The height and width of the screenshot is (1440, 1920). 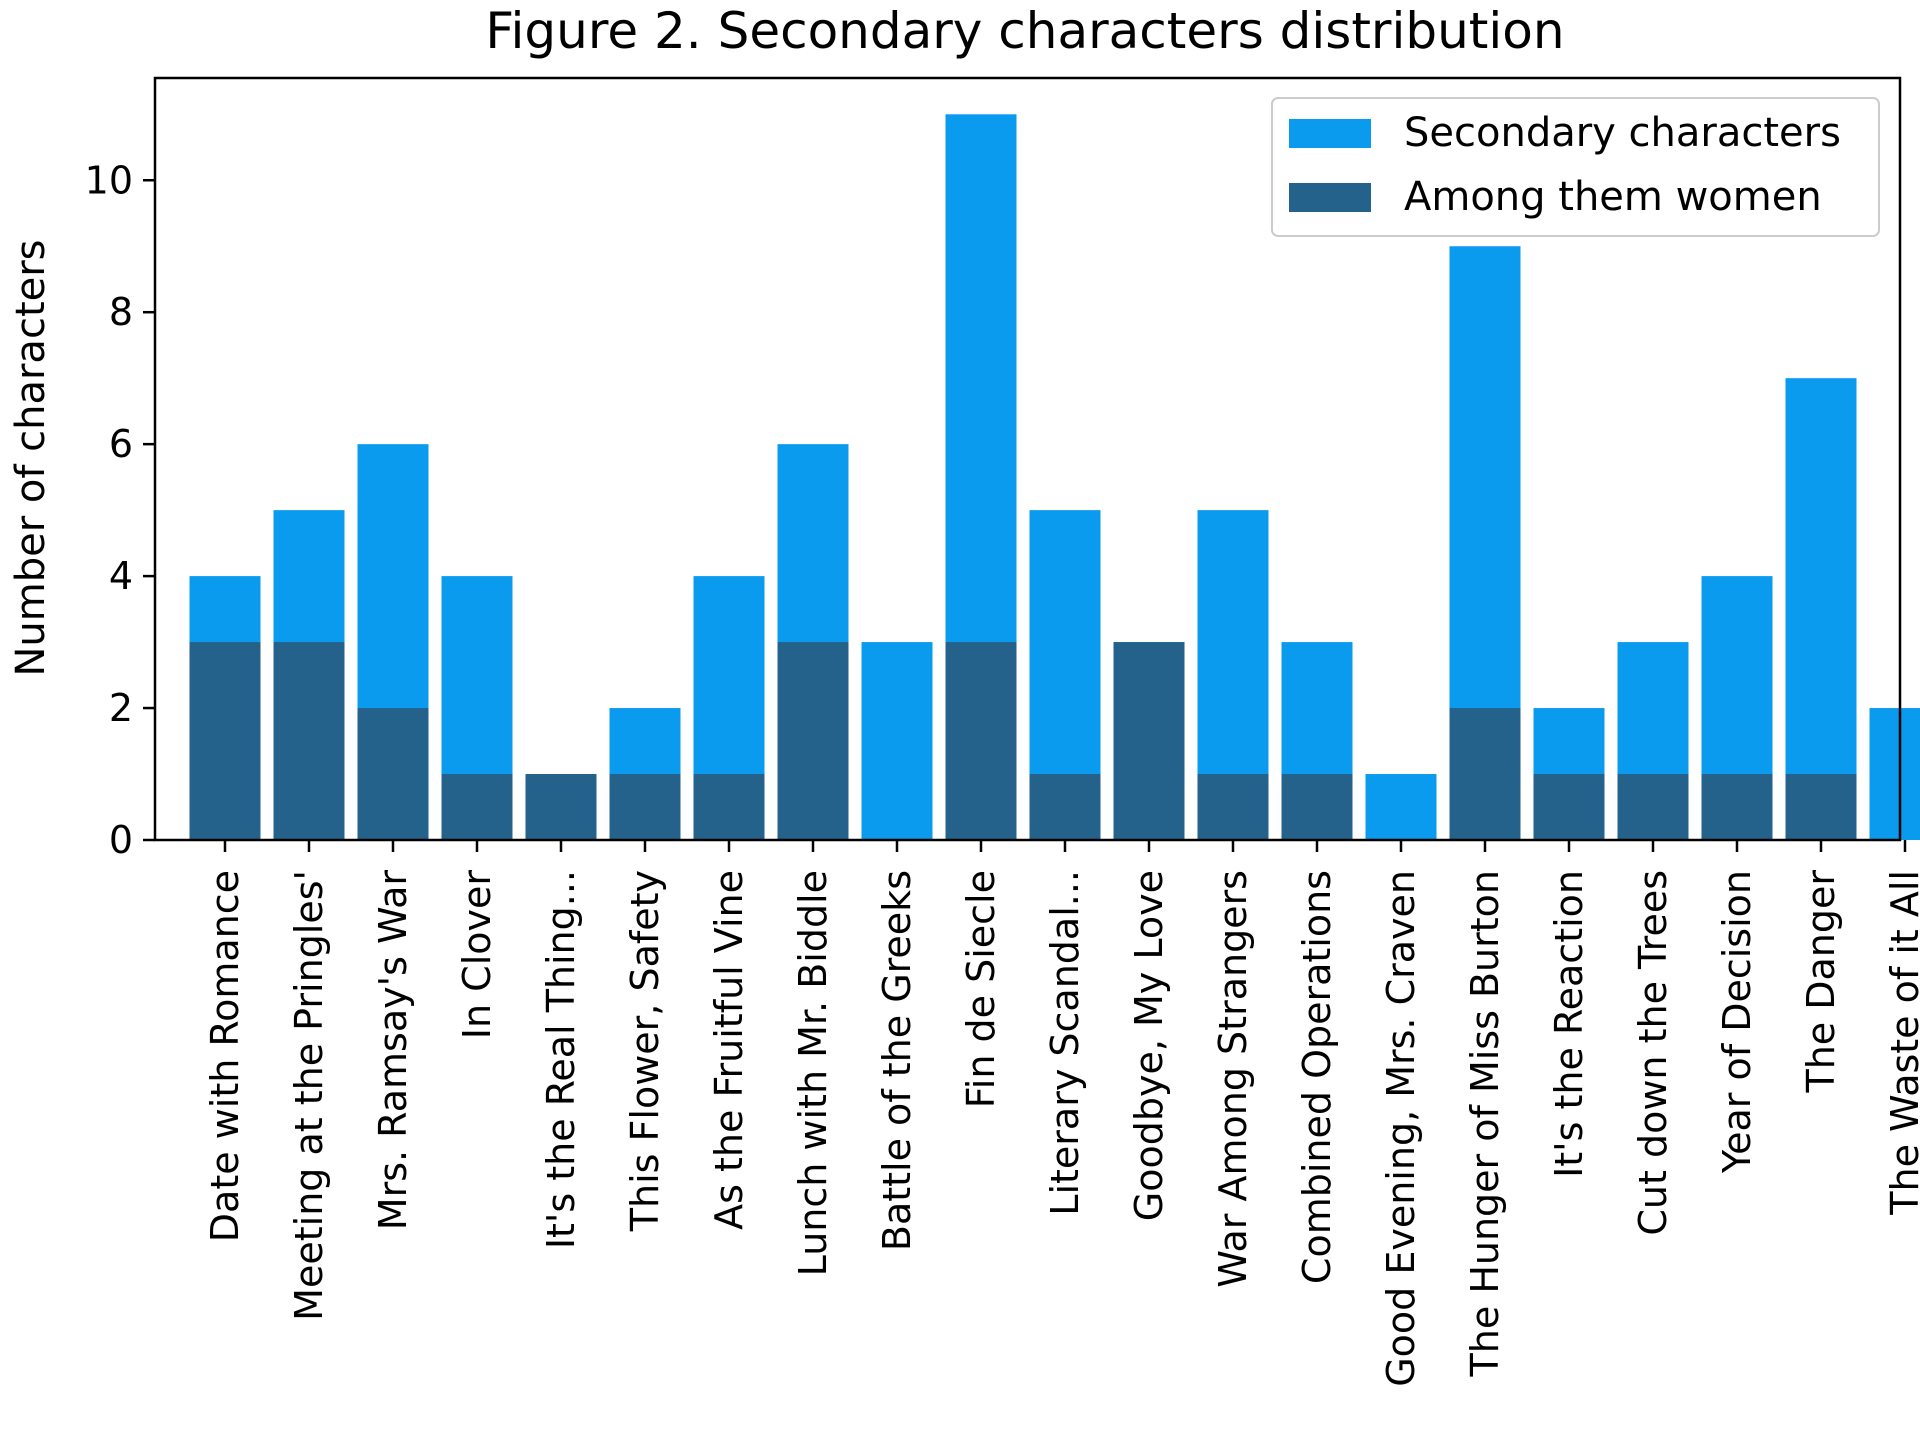 What do you see at coordinates (729, 1050) in the screenshot?
I see `x-tick-label-as-the-fruitful-vine: As the Fruitful Vine` at bounding box center [729, 1050].